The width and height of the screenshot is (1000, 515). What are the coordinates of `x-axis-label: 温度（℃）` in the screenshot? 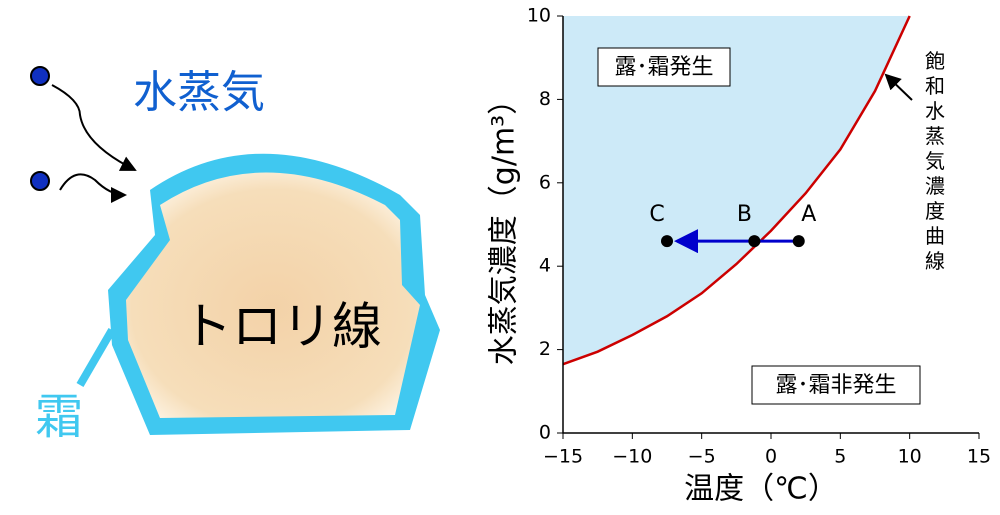 It's located at (761, 489).